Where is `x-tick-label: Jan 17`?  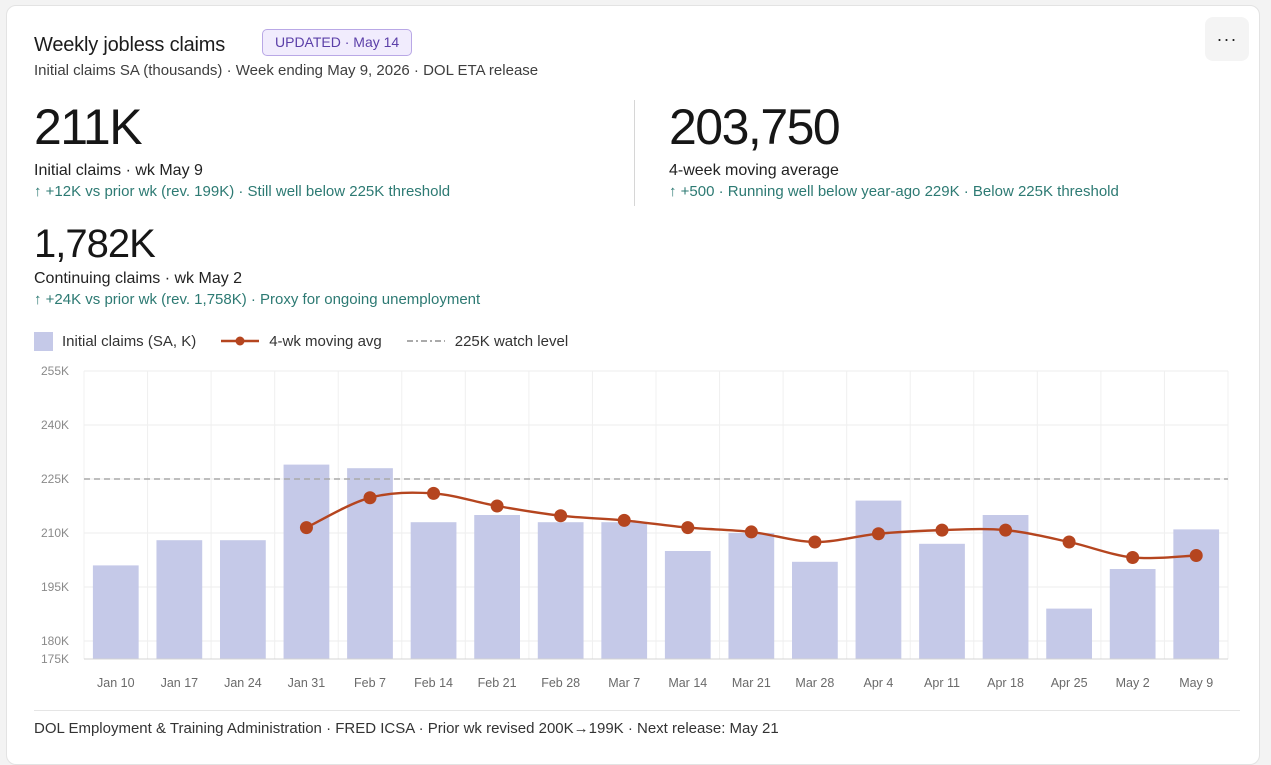 x-tick-label: Jan 17 is located at coordinates (180, 683).